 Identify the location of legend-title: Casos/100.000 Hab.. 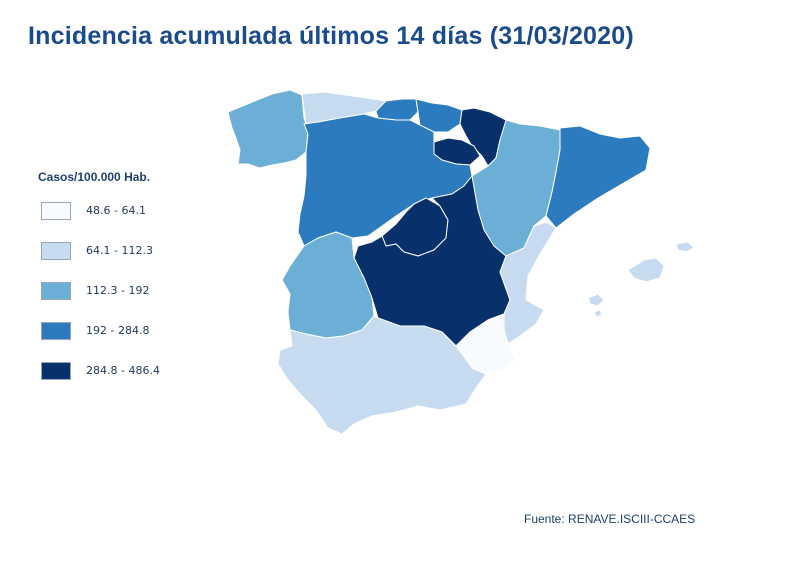
(94, 177).